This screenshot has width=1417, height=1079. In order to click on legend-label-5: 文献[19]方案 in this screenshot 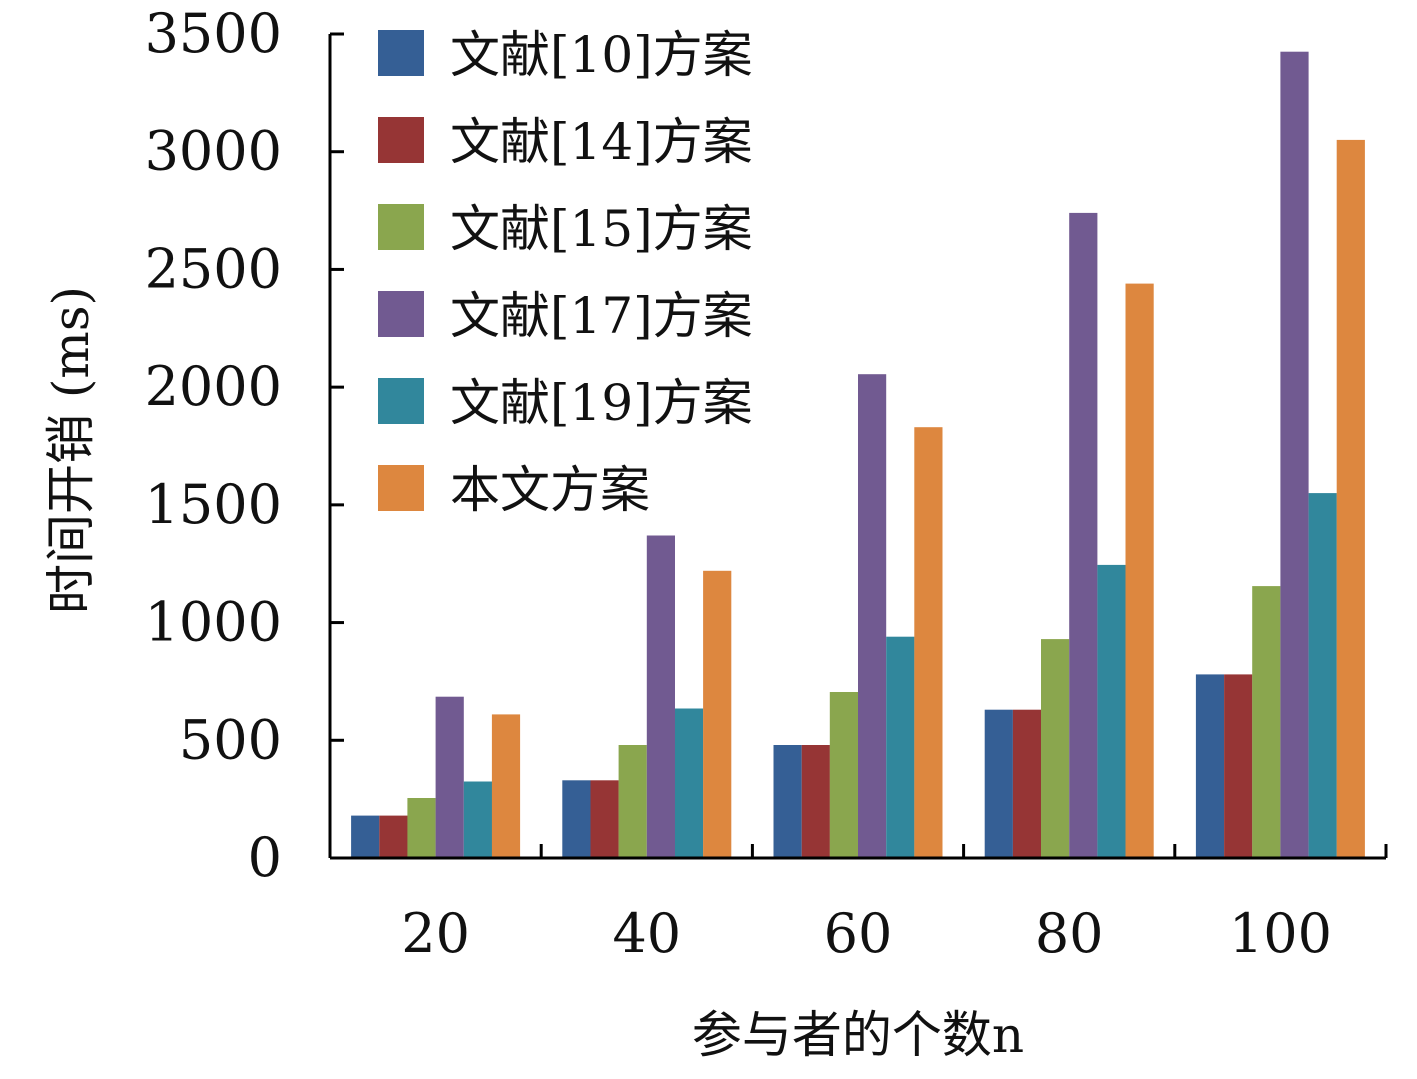, I will do `click(601, 403)`.